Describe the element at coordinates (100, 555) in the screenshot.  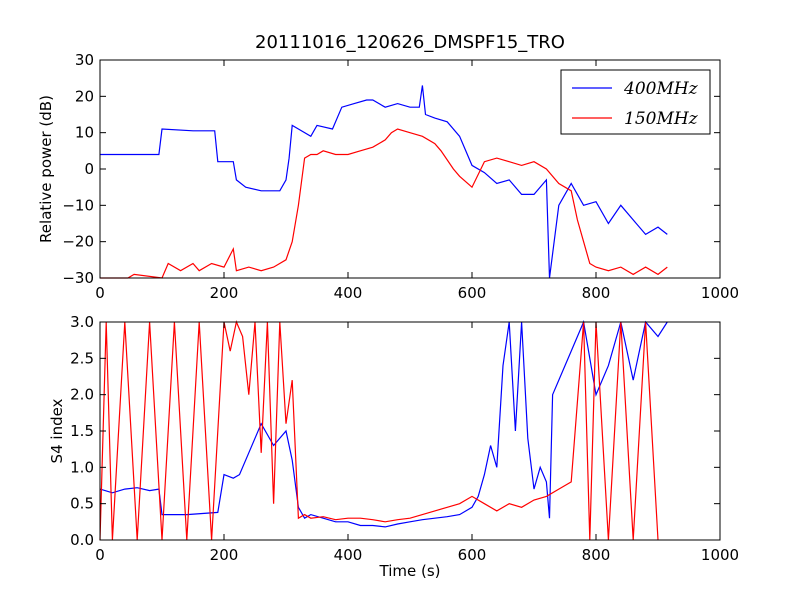
I see `bottom-x-tick-label: 0` at that location.